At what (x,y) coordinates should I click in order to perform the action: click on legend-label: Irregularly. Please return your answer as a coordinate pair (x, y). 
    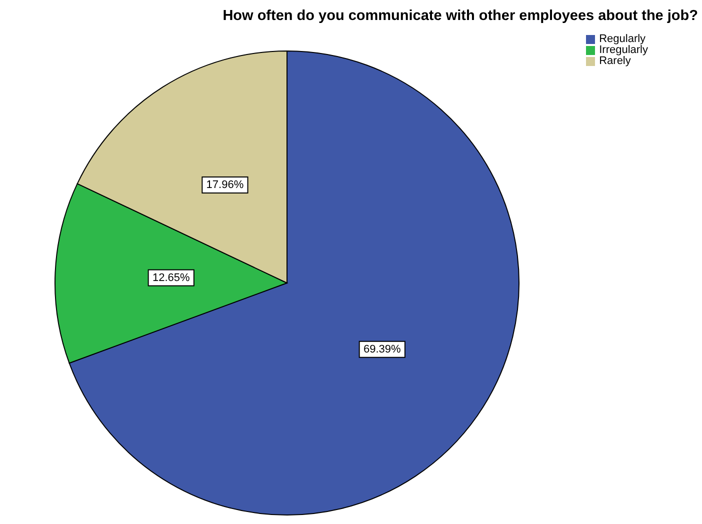
    Looking at the image, I should click on (623, 50).